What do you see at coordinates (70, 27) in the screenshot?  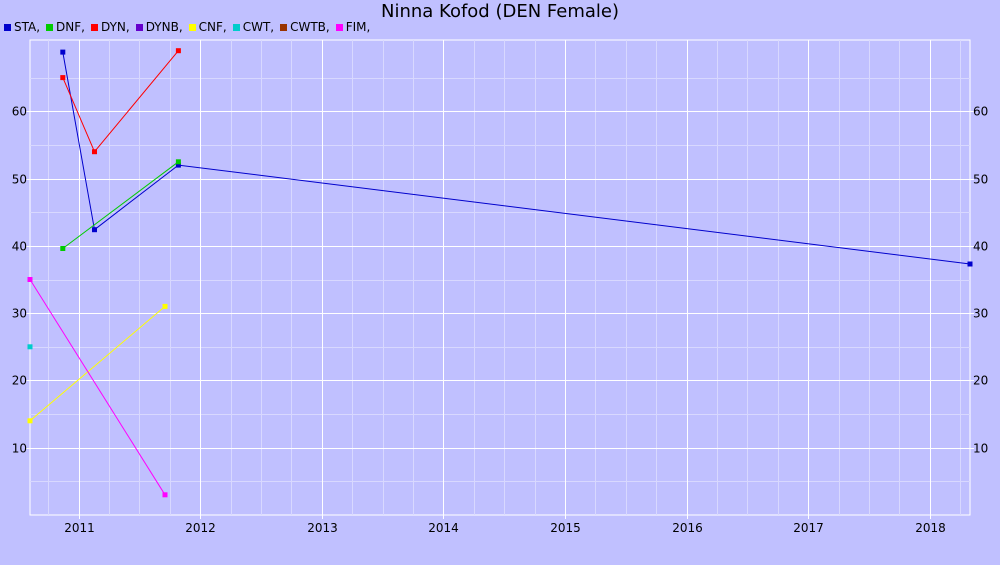 I see `legend-label: DNF,` at bounding box center [70, 27].